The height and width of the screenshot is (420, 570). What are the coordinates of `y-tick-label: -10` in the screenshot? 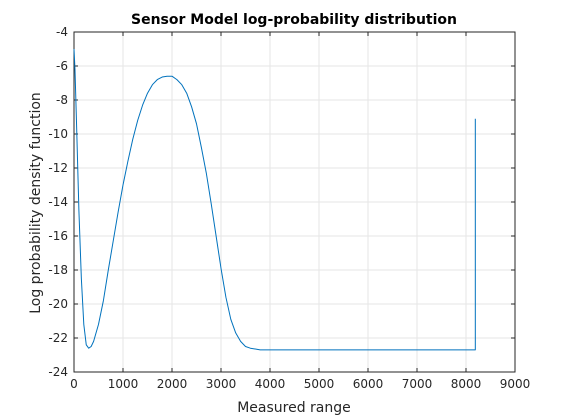 It's located at (58, 134).